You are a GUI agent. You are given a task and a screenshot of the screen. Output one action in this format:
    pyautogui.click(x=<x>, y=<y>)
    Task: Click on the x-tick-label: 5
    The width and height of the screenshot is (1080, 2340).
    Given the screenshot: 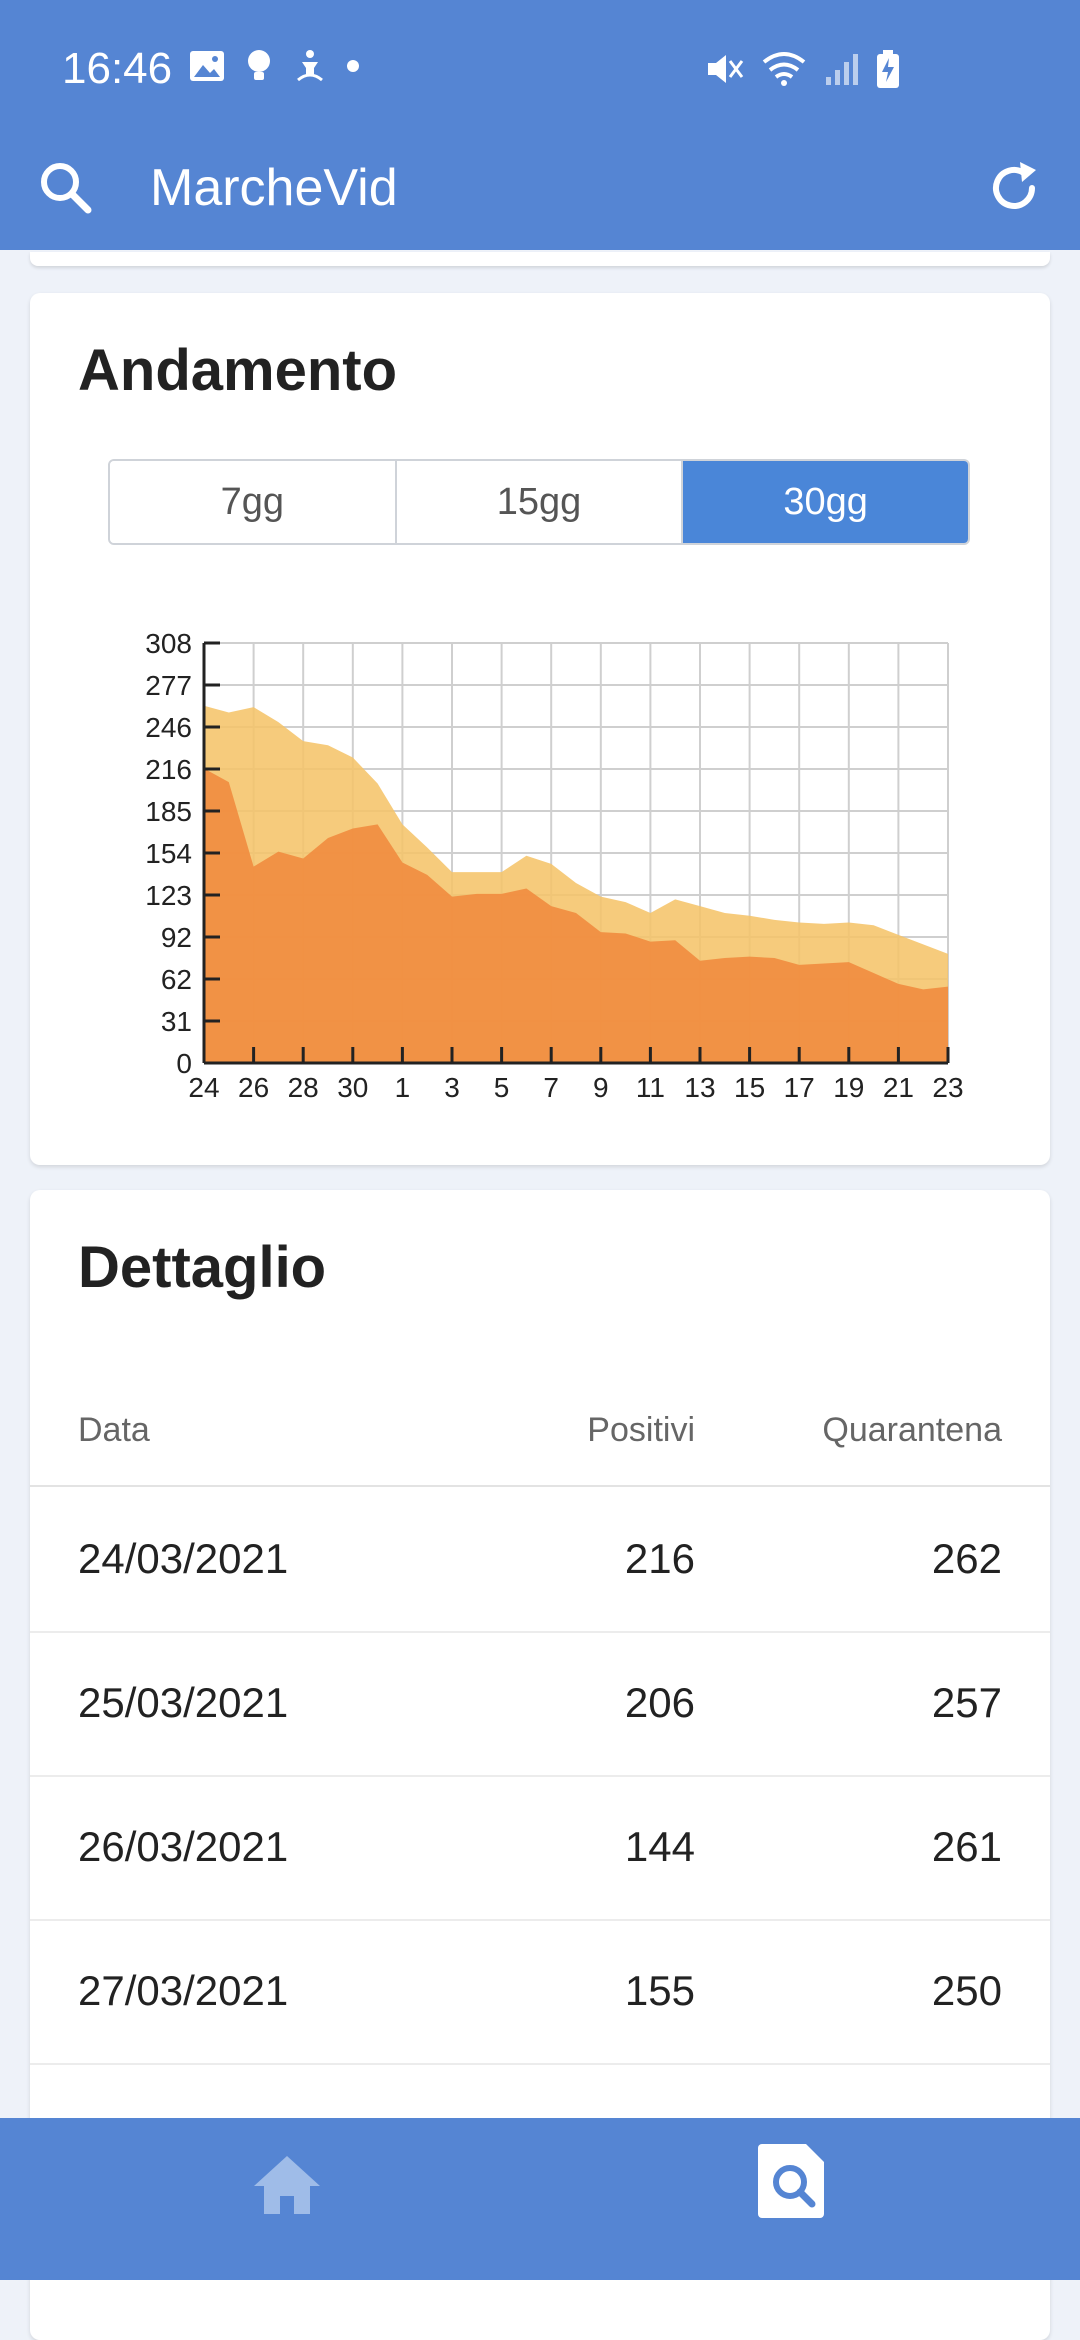 What is the action you would take?
    pyautogui.click(x=502, y=1087)
    